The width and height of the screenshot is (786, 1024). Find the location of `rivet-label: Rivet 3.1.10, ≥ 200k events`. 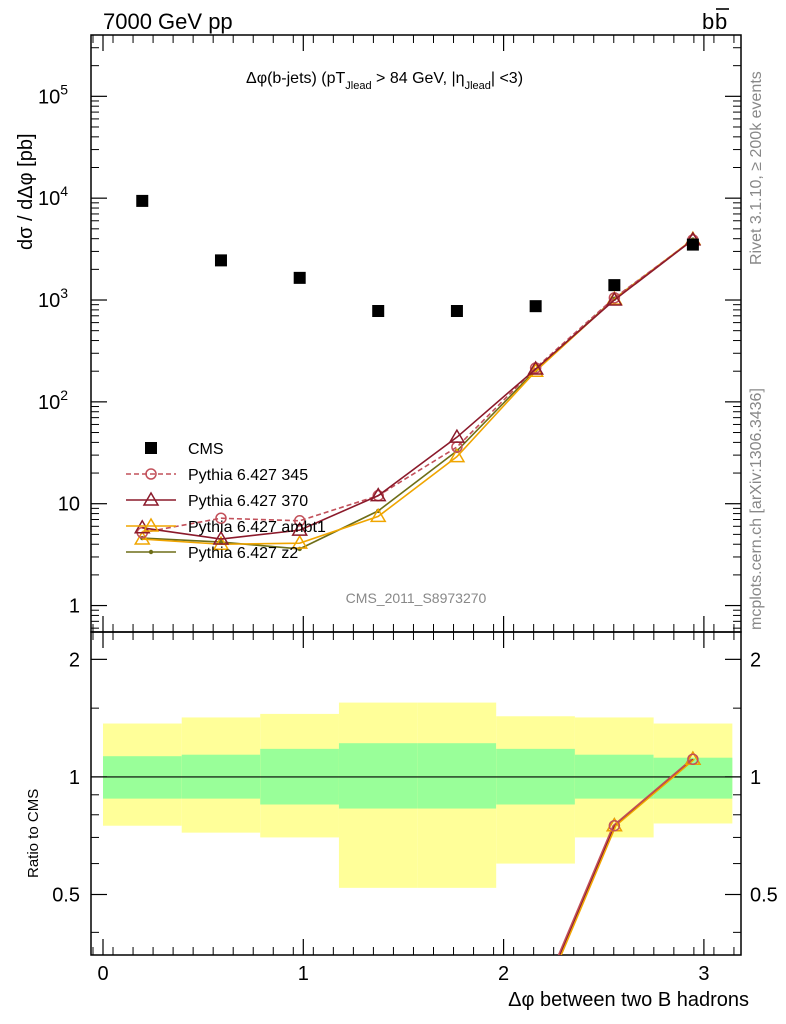

rivet-label: Rivet 3.1.10, ≥ 200k events is located at coordinates (756, 168).